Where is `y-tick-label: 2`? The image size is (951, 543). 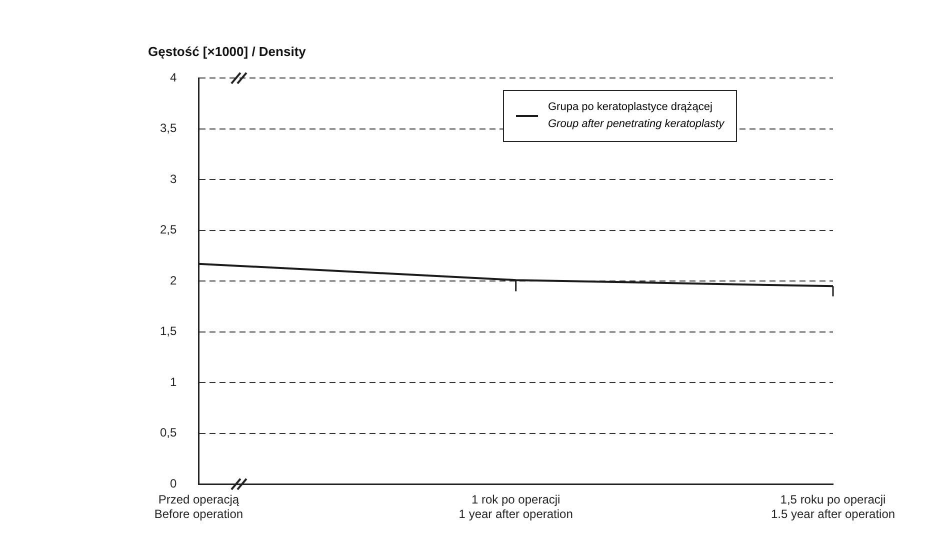 y-tick-label: 2 is located at coordinates (173, 280).